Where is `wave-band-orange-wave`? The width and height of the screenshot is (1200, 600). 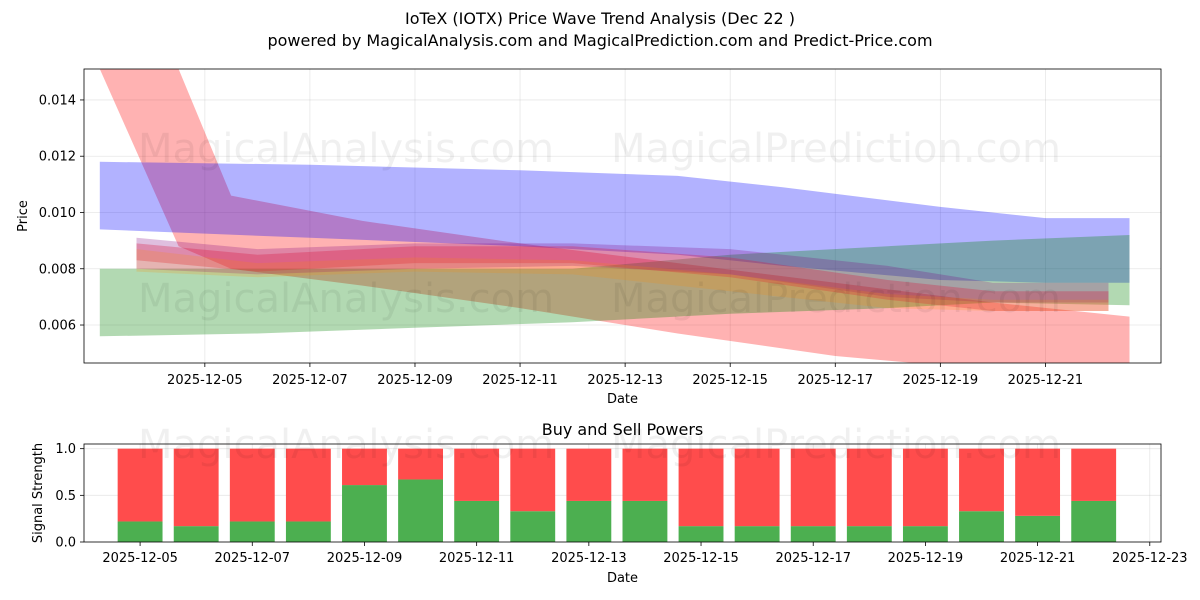 wave-band-orange-wave is located at coordinates (622, 280).